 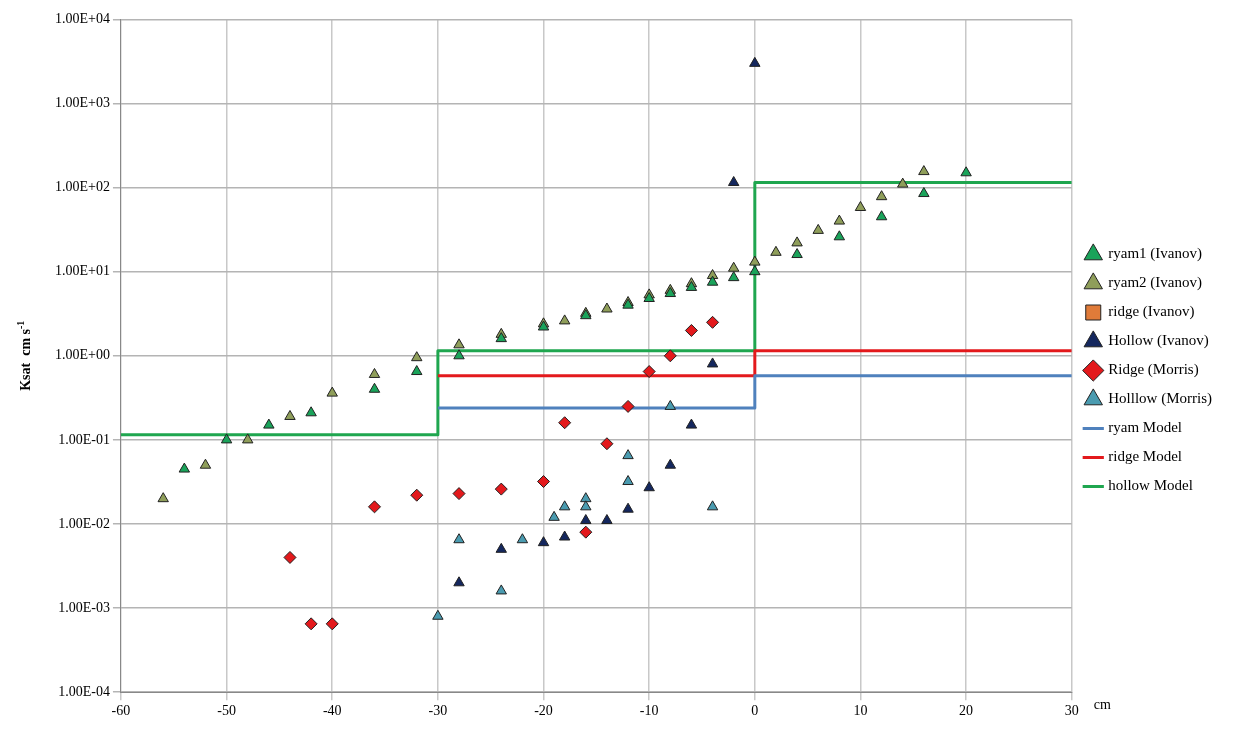 What do you see at coordinates (84, 439) in the screenshot?
I see `y-tick-label: 1.00E-01` at bounding box center [84, 439].